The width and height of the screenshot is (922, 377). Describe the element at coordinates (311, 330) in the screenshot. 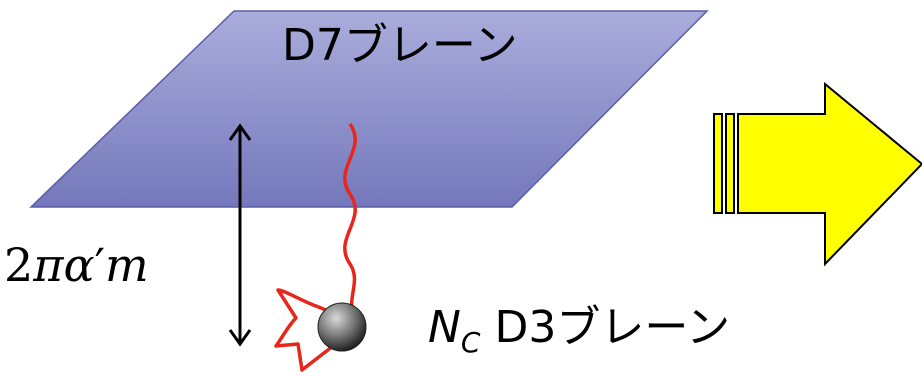

I see `loop-string` at that location.